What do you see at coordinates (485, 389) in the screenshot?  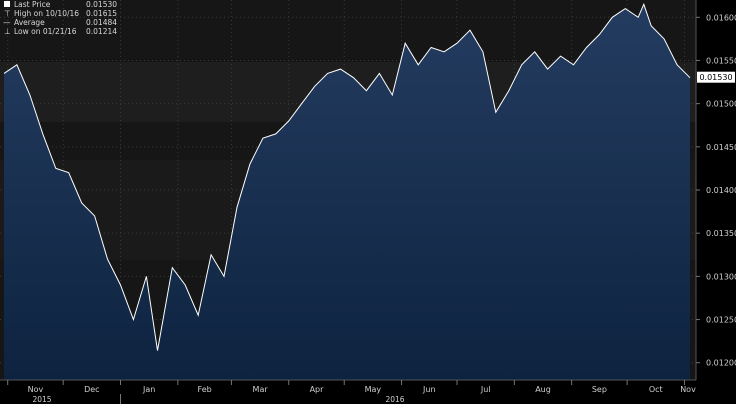 I see `x-tick-label: Jul` at bounding box center [485, 389].